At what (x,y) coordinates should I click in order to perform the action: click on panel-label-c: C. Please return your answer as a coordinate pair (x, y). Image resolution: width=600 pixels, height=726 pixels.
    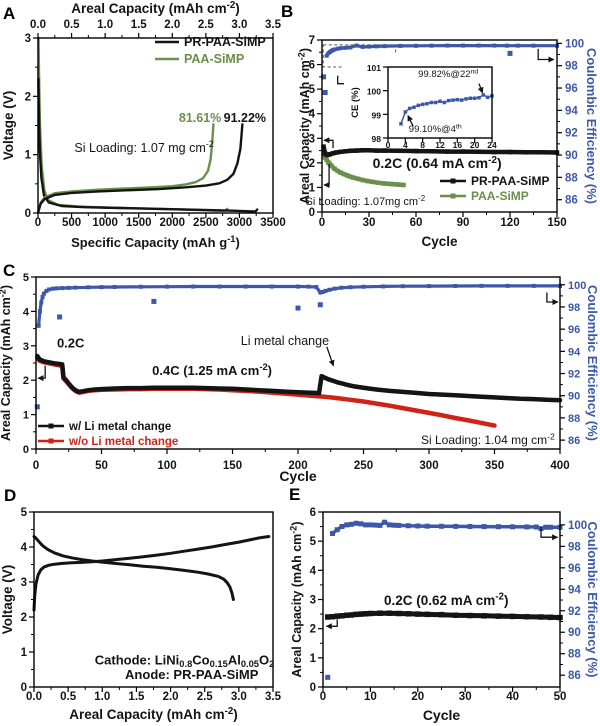
    Looking at the image, I should click on (9, 270).